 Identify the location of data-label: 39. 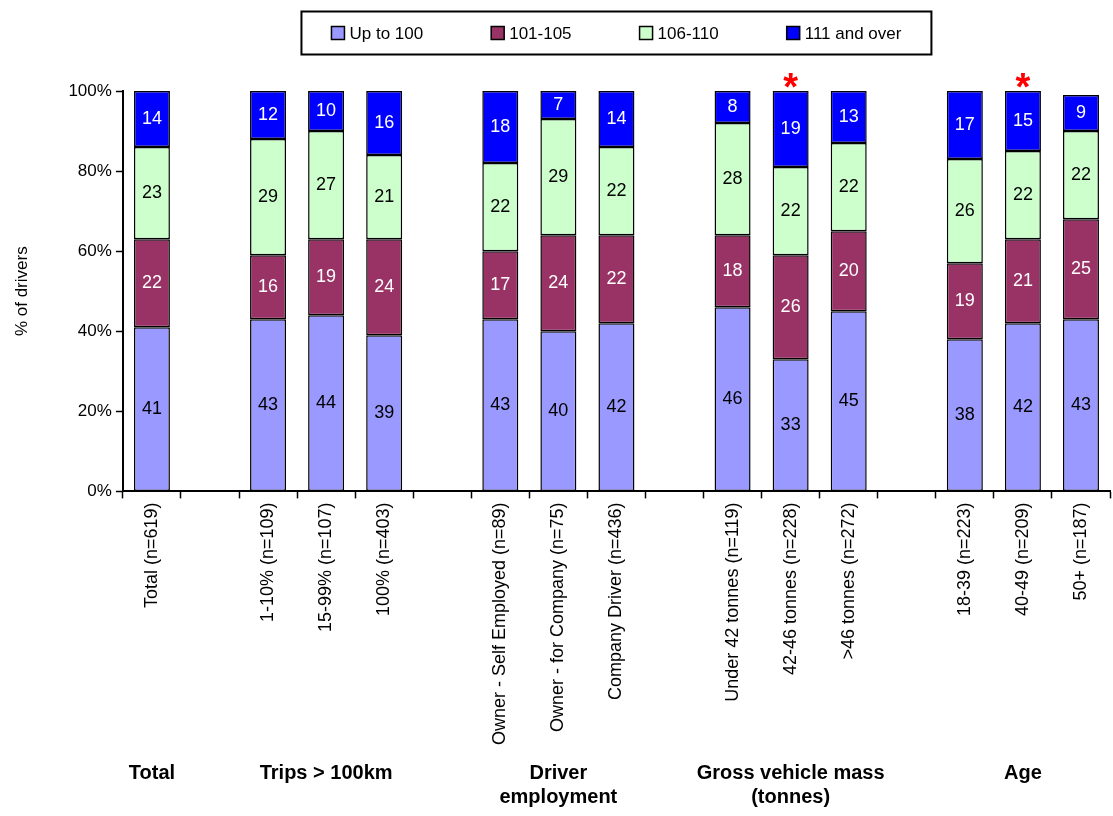
(384, 412).